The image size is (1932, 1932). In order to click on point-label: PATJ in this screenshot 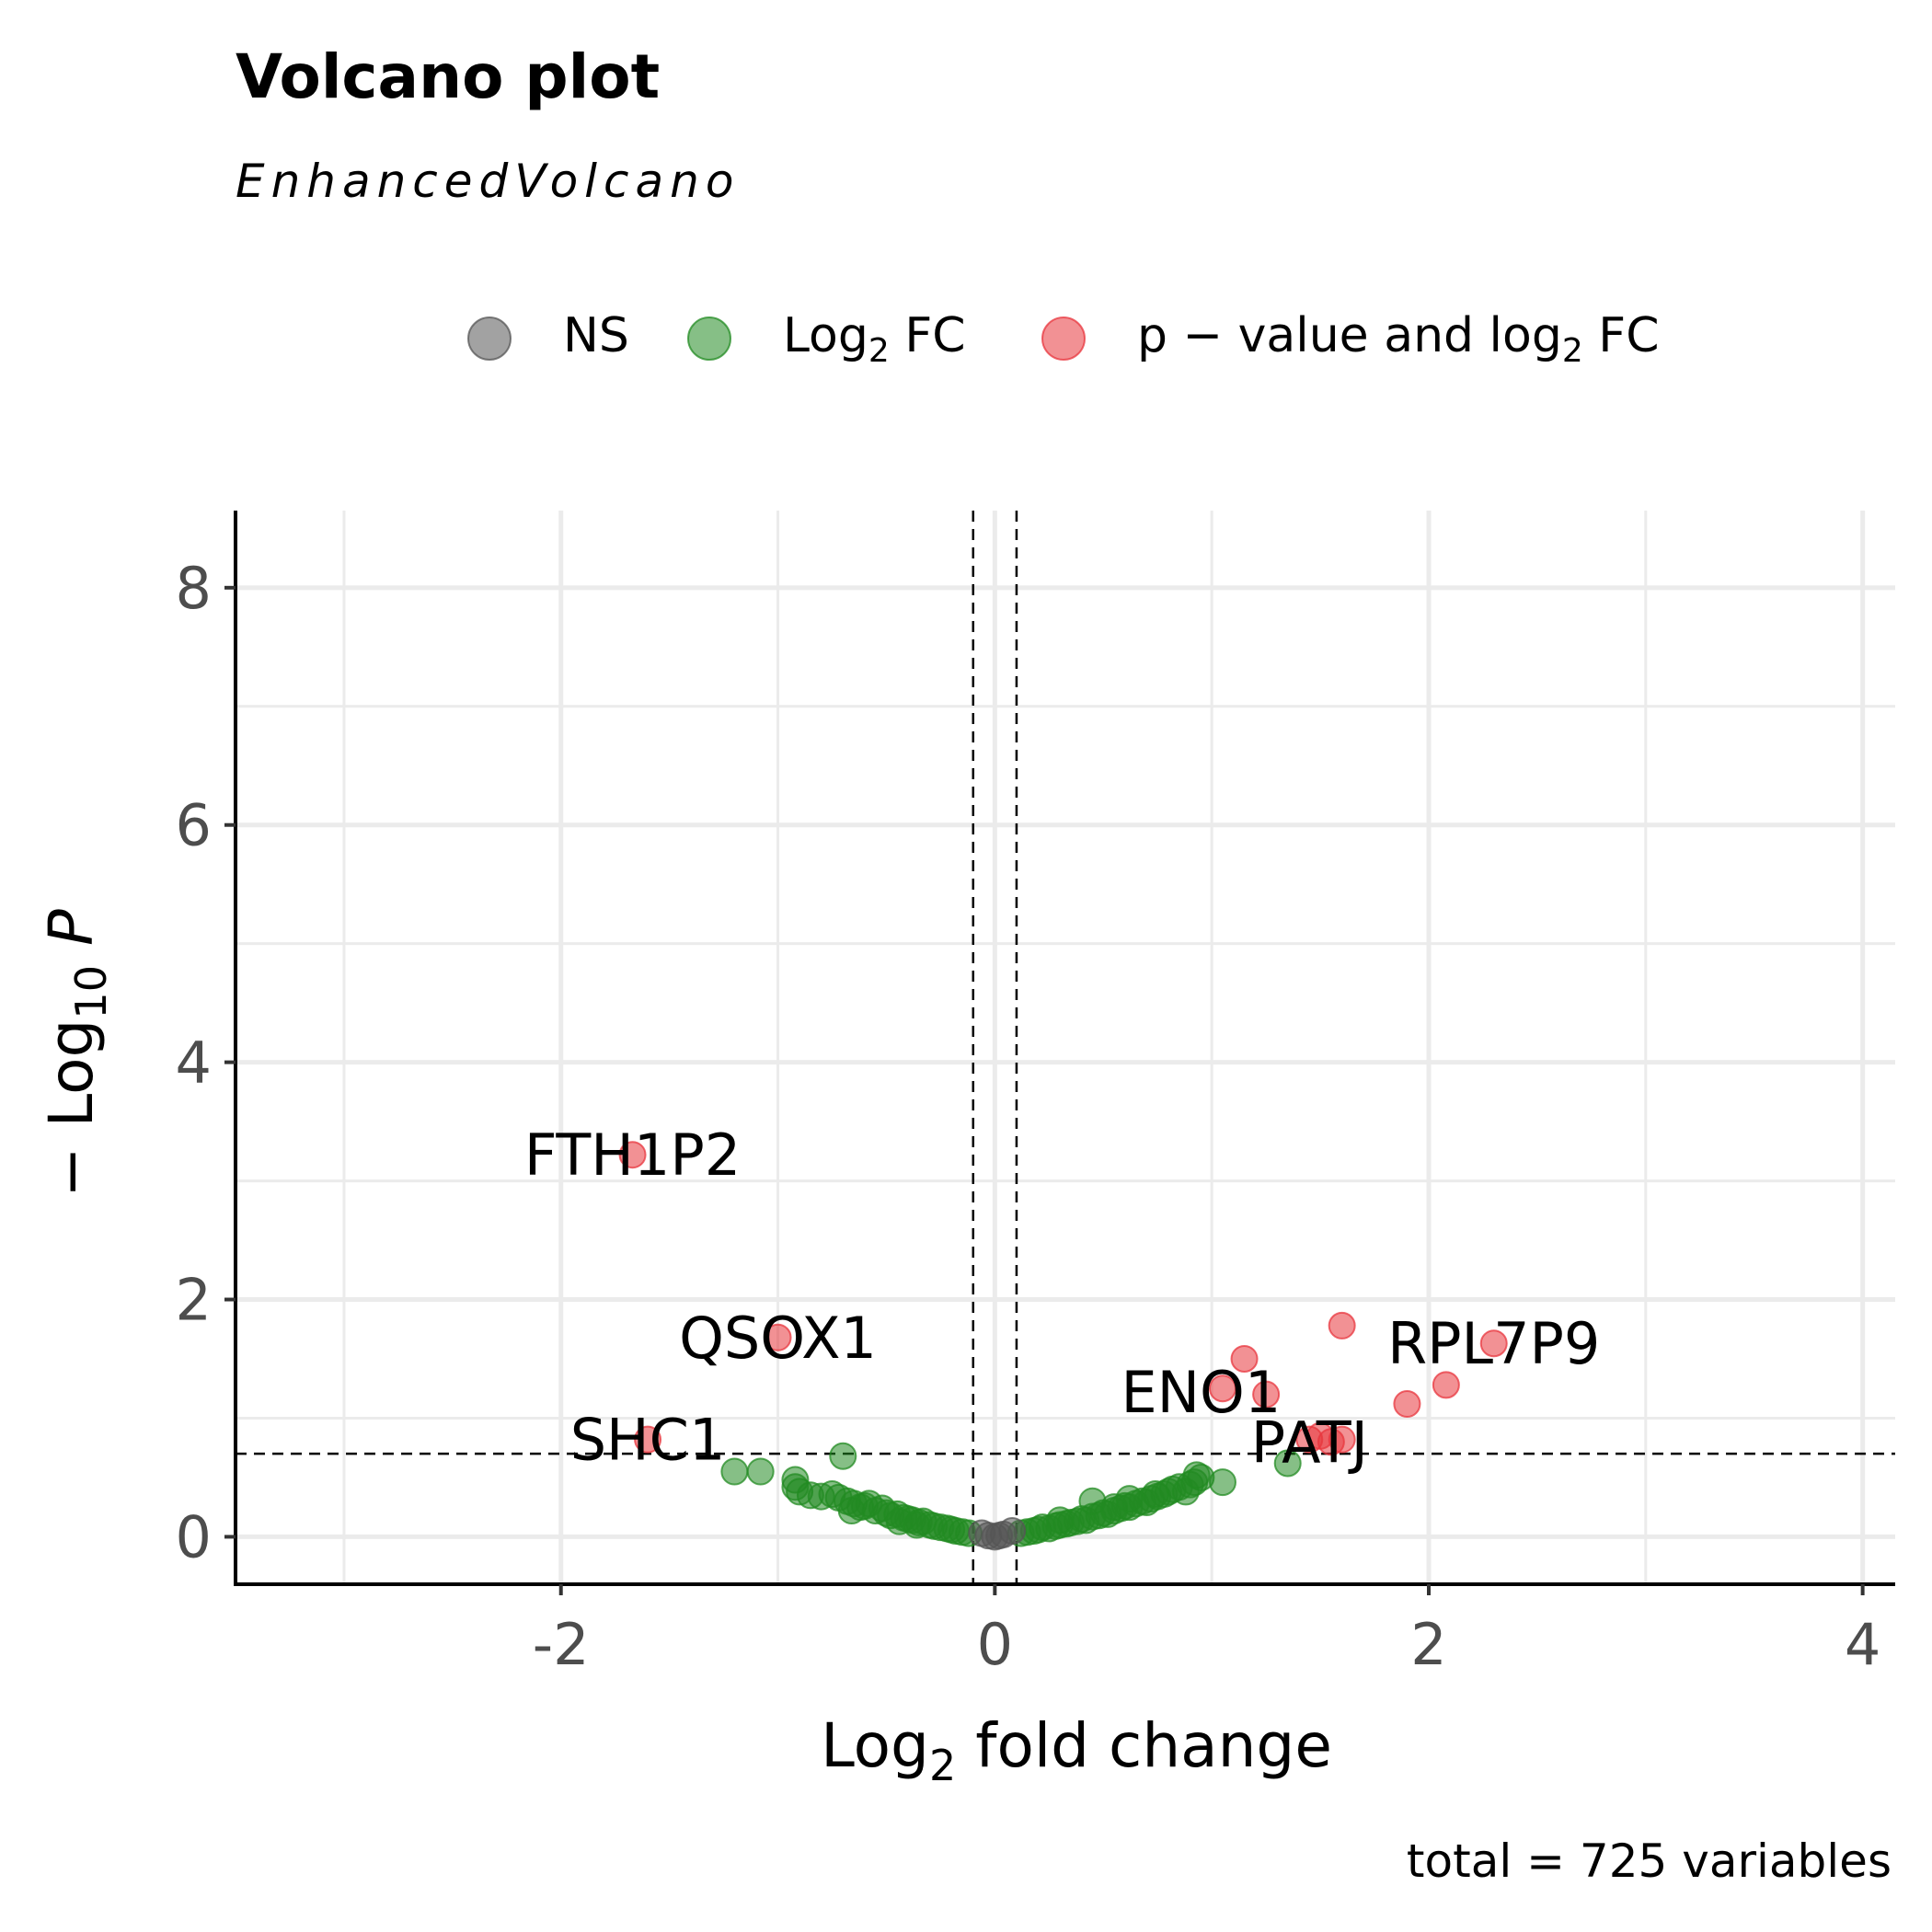, I will do `click(1309, 1442)`.